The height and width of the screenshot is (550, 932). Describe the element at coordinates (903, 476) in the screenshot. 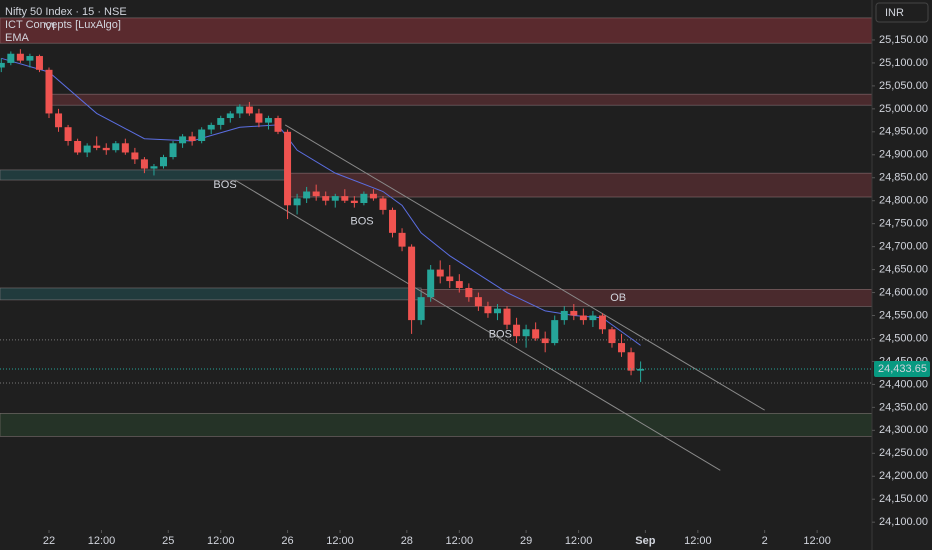

I see `y-tick-label: 24,200.00` at that location.